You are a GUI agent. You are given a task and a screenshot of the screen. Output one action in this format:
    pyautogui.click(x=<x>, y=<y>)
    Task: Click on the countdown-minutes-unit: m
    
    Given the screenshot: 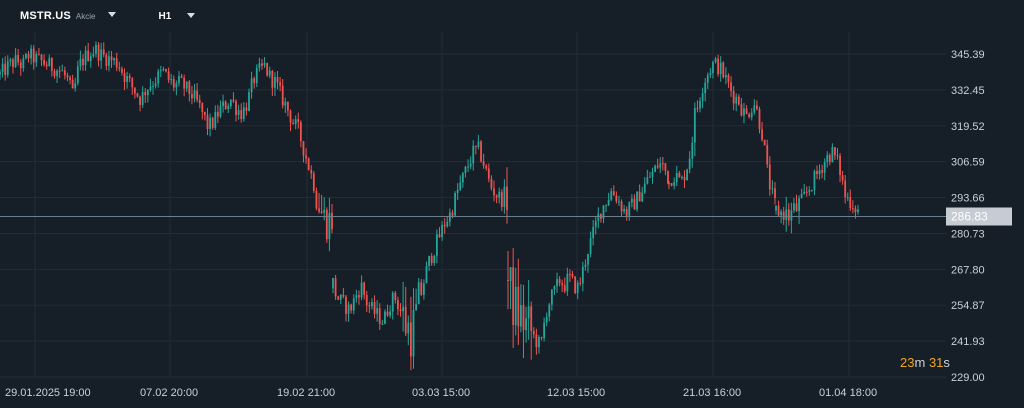 What is the action you would take?
    pyautogui.click(x=920, y=362)
    